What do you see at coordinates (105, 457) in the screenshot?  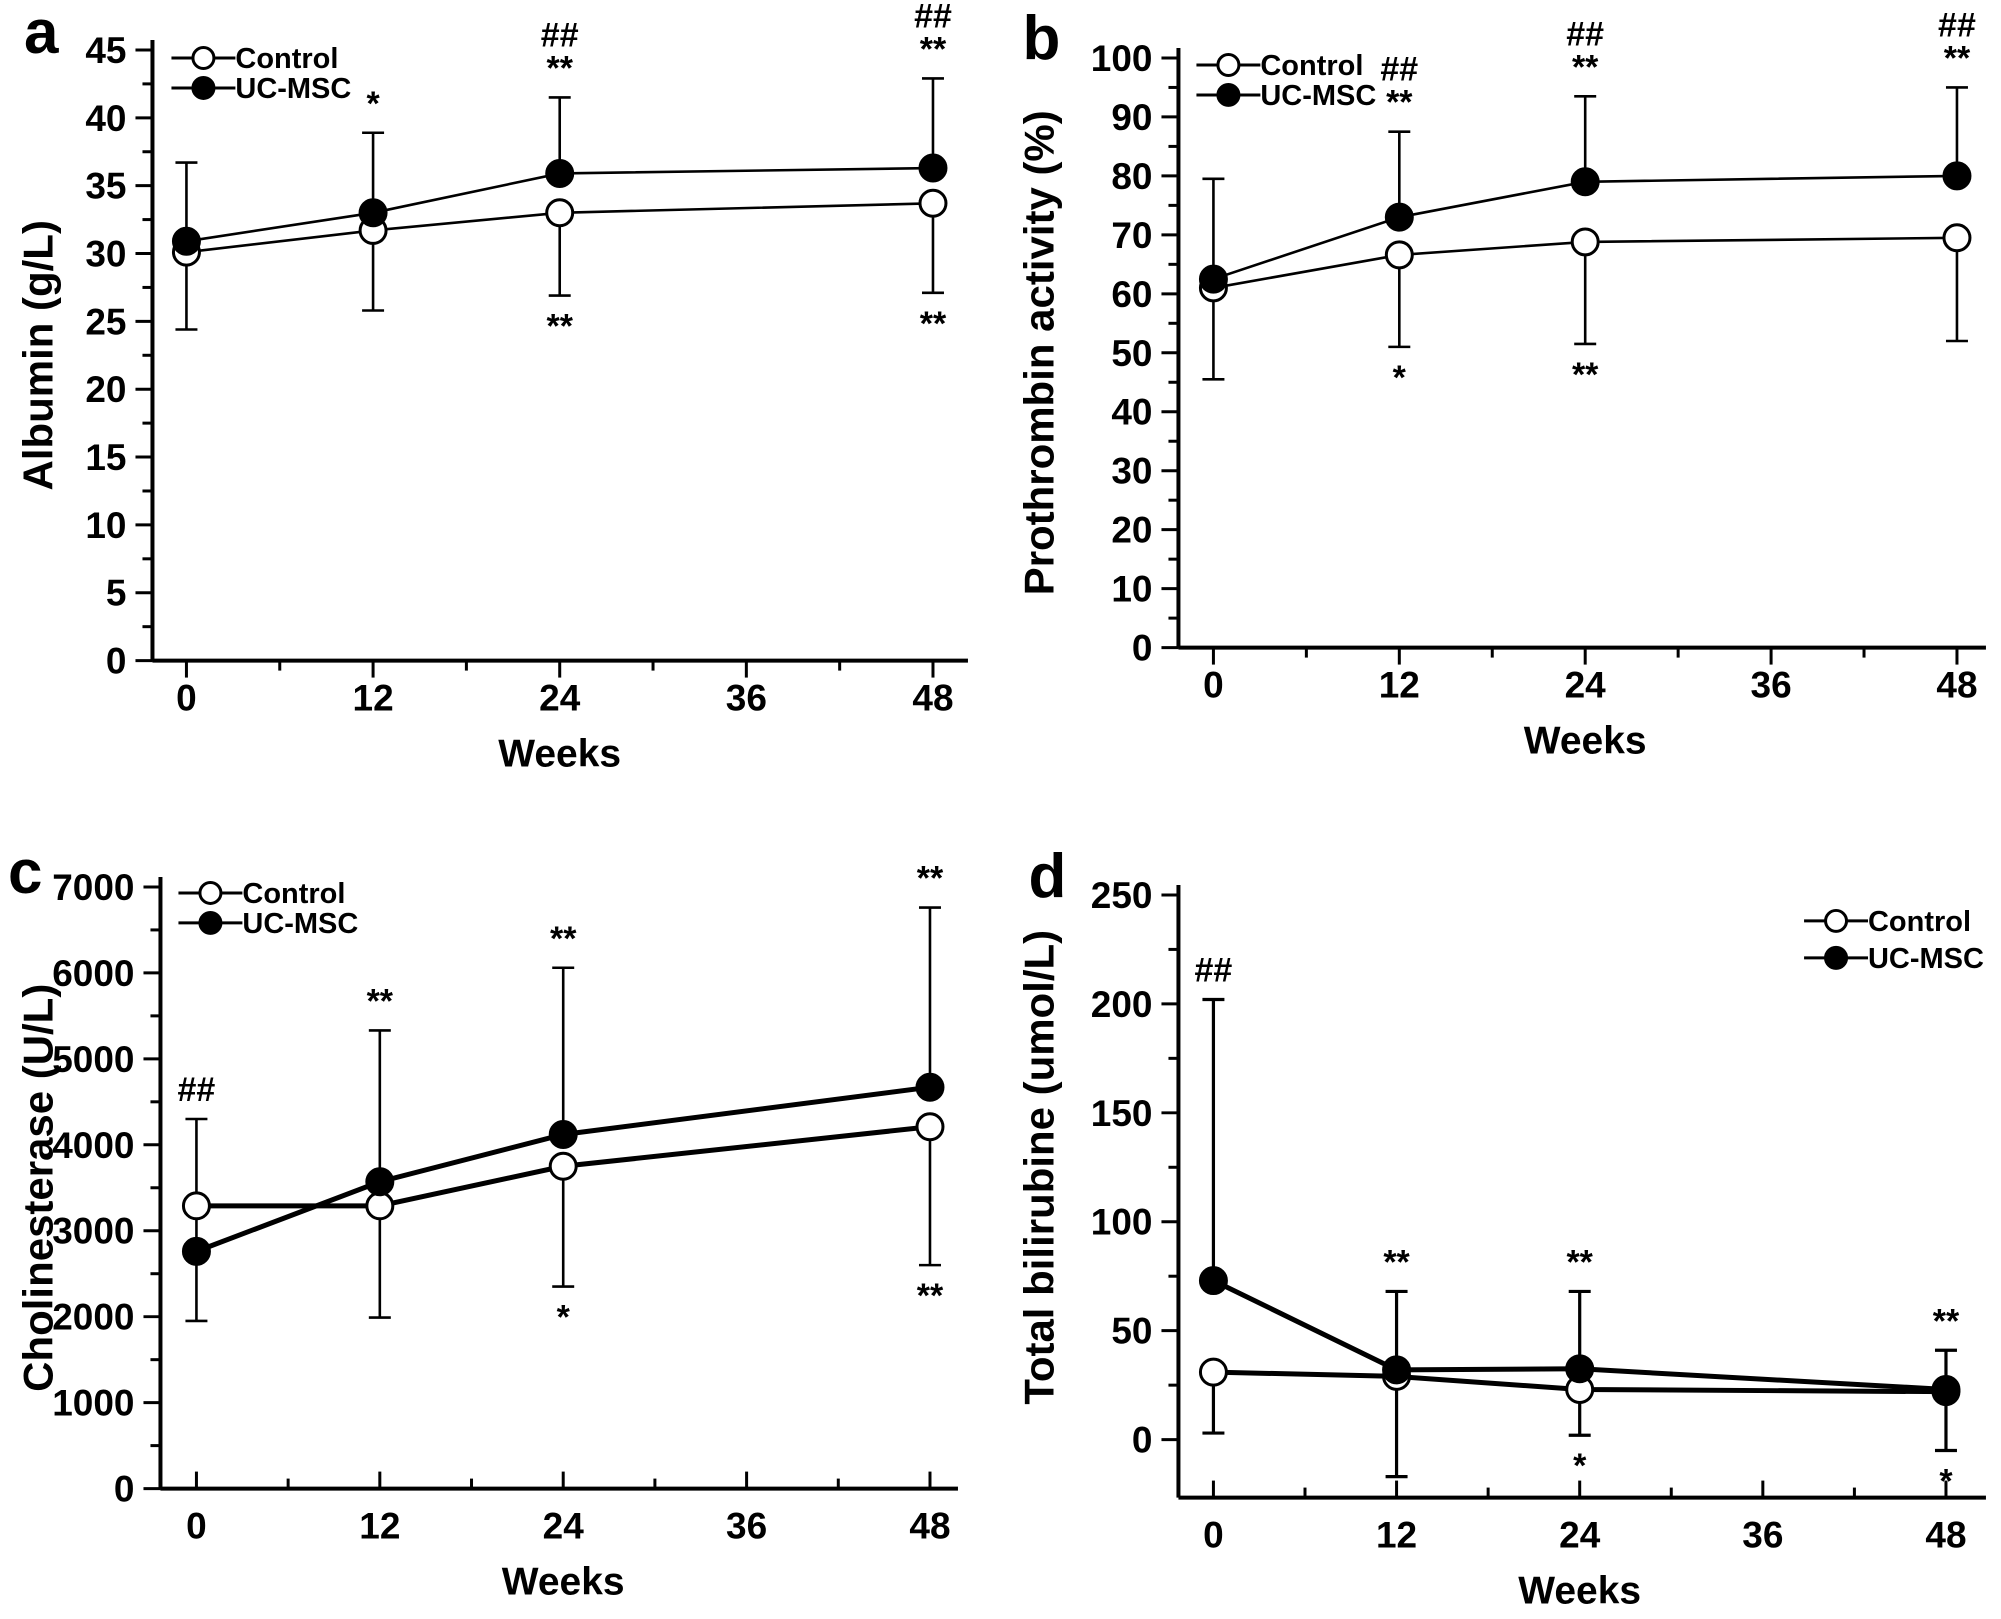 I see `y-tick-label: 15` at bounding box center [105, 457].